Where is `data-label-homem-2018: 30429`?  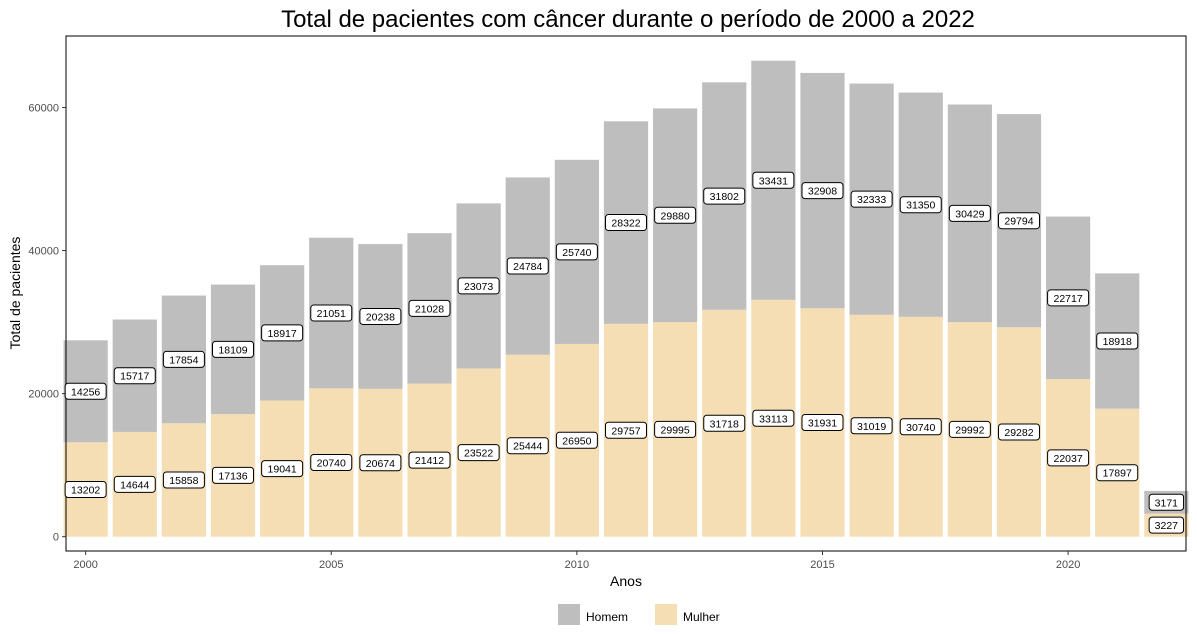 data-label-homem-2018: 30429 is located at coordinates (969, 213).